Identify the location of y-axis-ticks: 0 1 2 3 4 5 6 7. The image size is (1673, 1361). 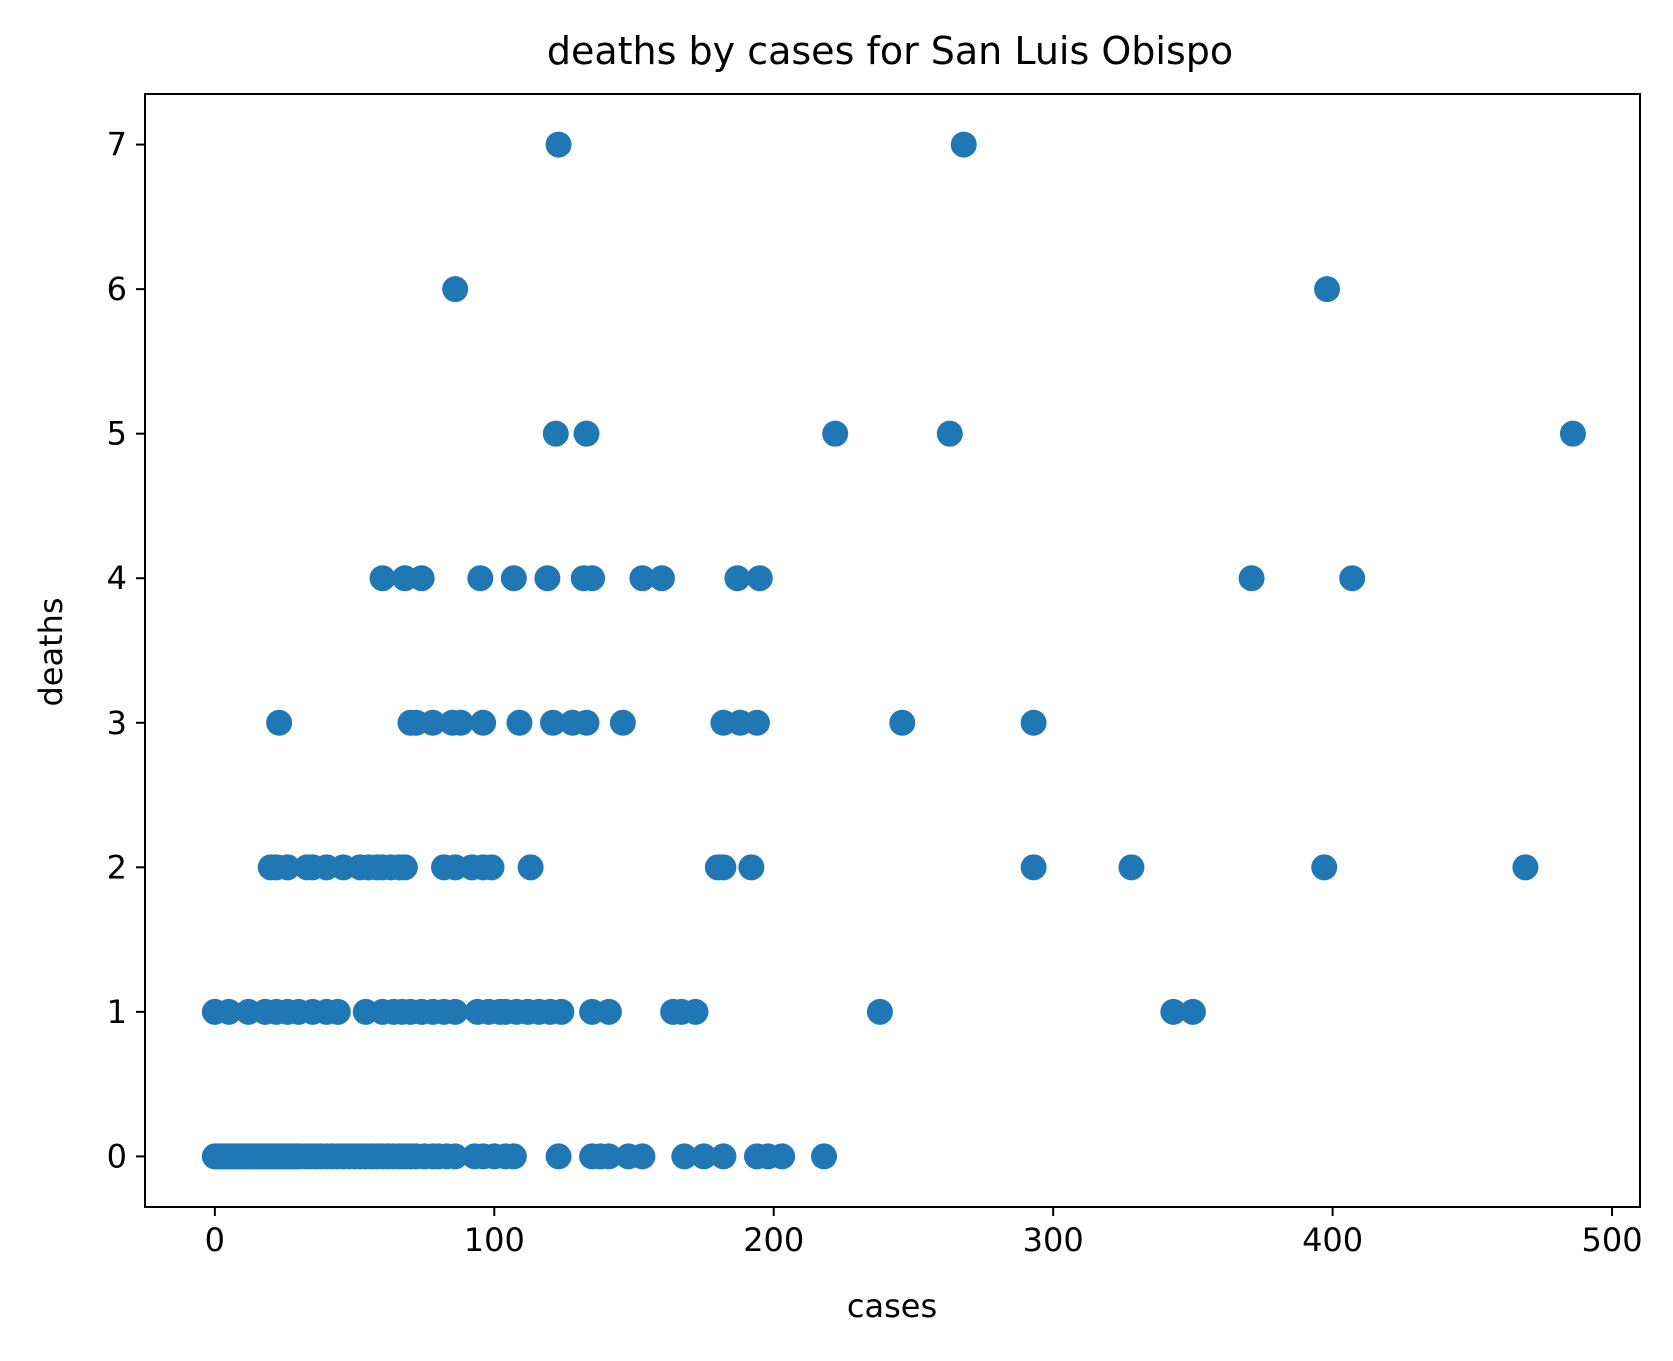
(126, 650).